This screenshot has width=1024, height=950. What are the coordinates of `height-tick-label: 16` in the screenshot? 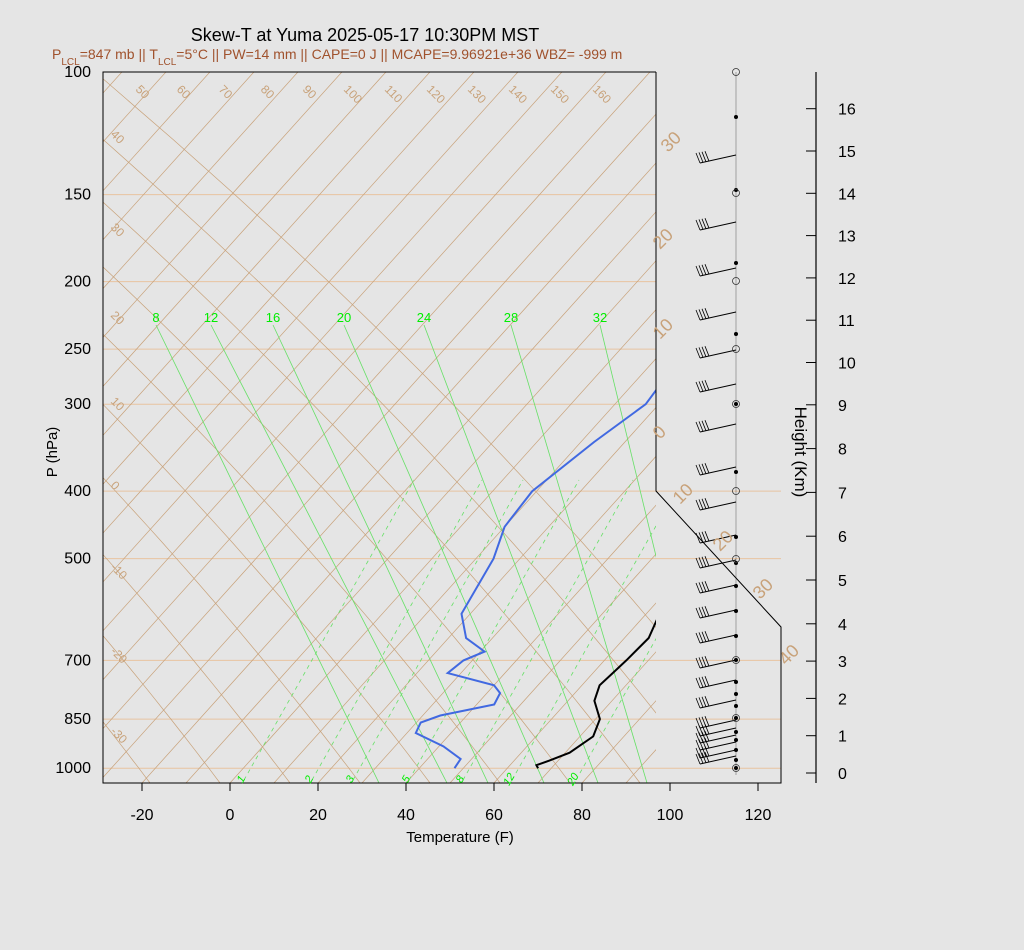 It's located at (847, 110).